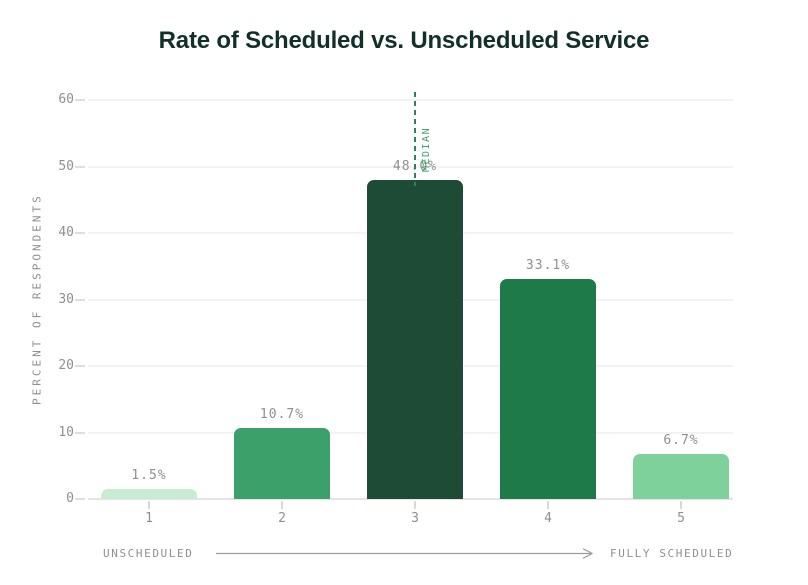 The image size is (808, 585). What do you see at coordinates (548, 518) in the screenshot?
I see `x-tick-label: 4` at bounding box center [548, 518].